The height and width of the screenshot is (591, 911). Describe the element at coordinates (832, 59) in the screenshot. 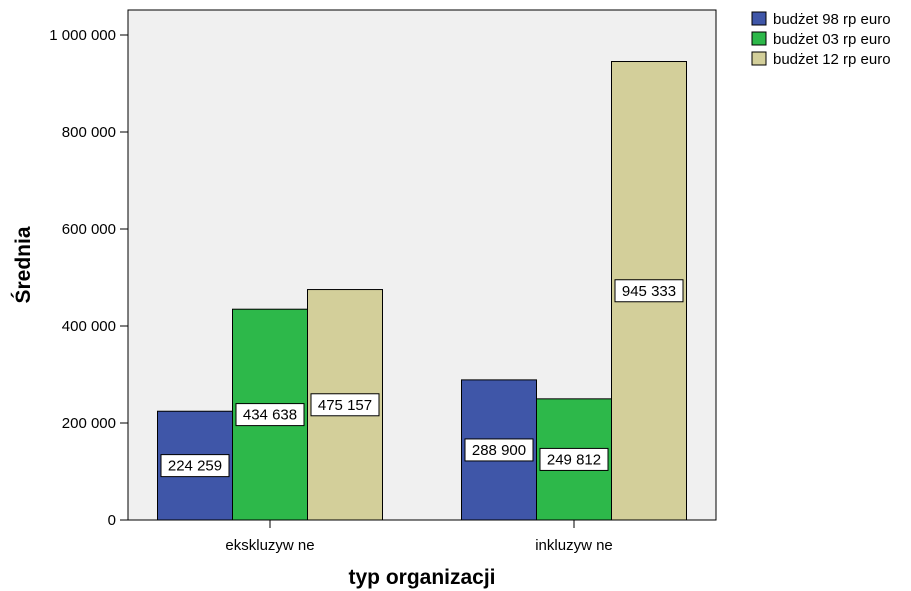

I see `legend-label: budżet 12 rp euro` at that location.